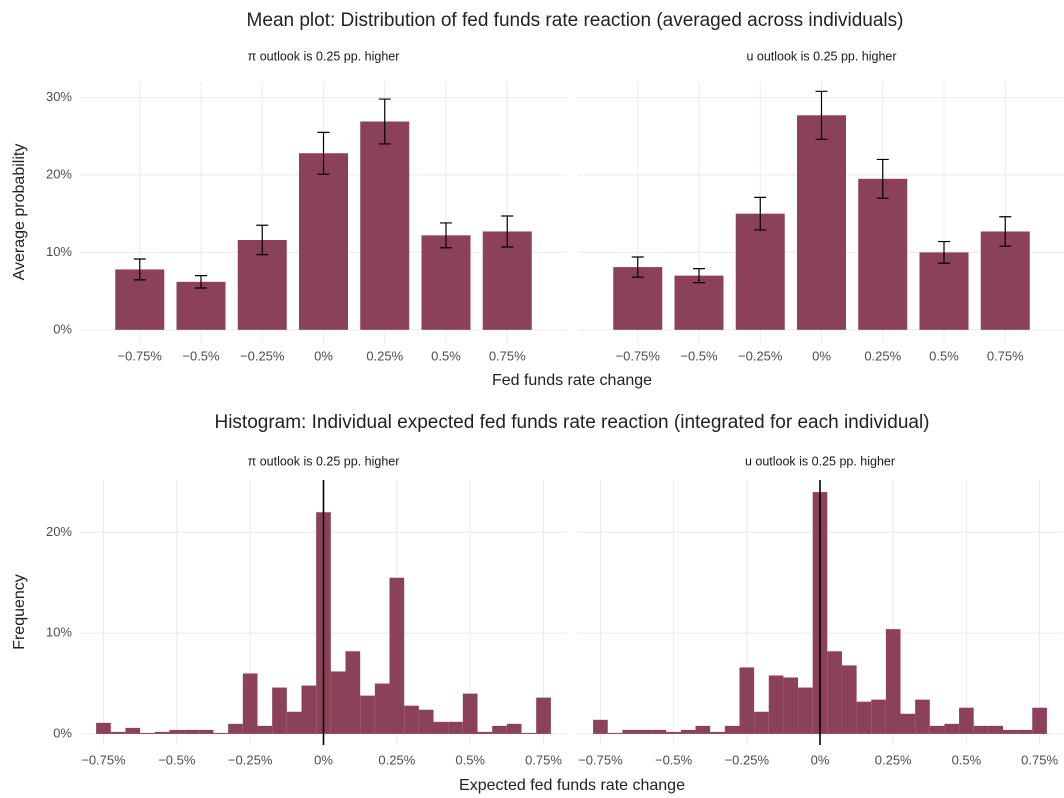 The image size is (1064, 798). I want to click on y-tick-label: 30%, so click(59, 96).